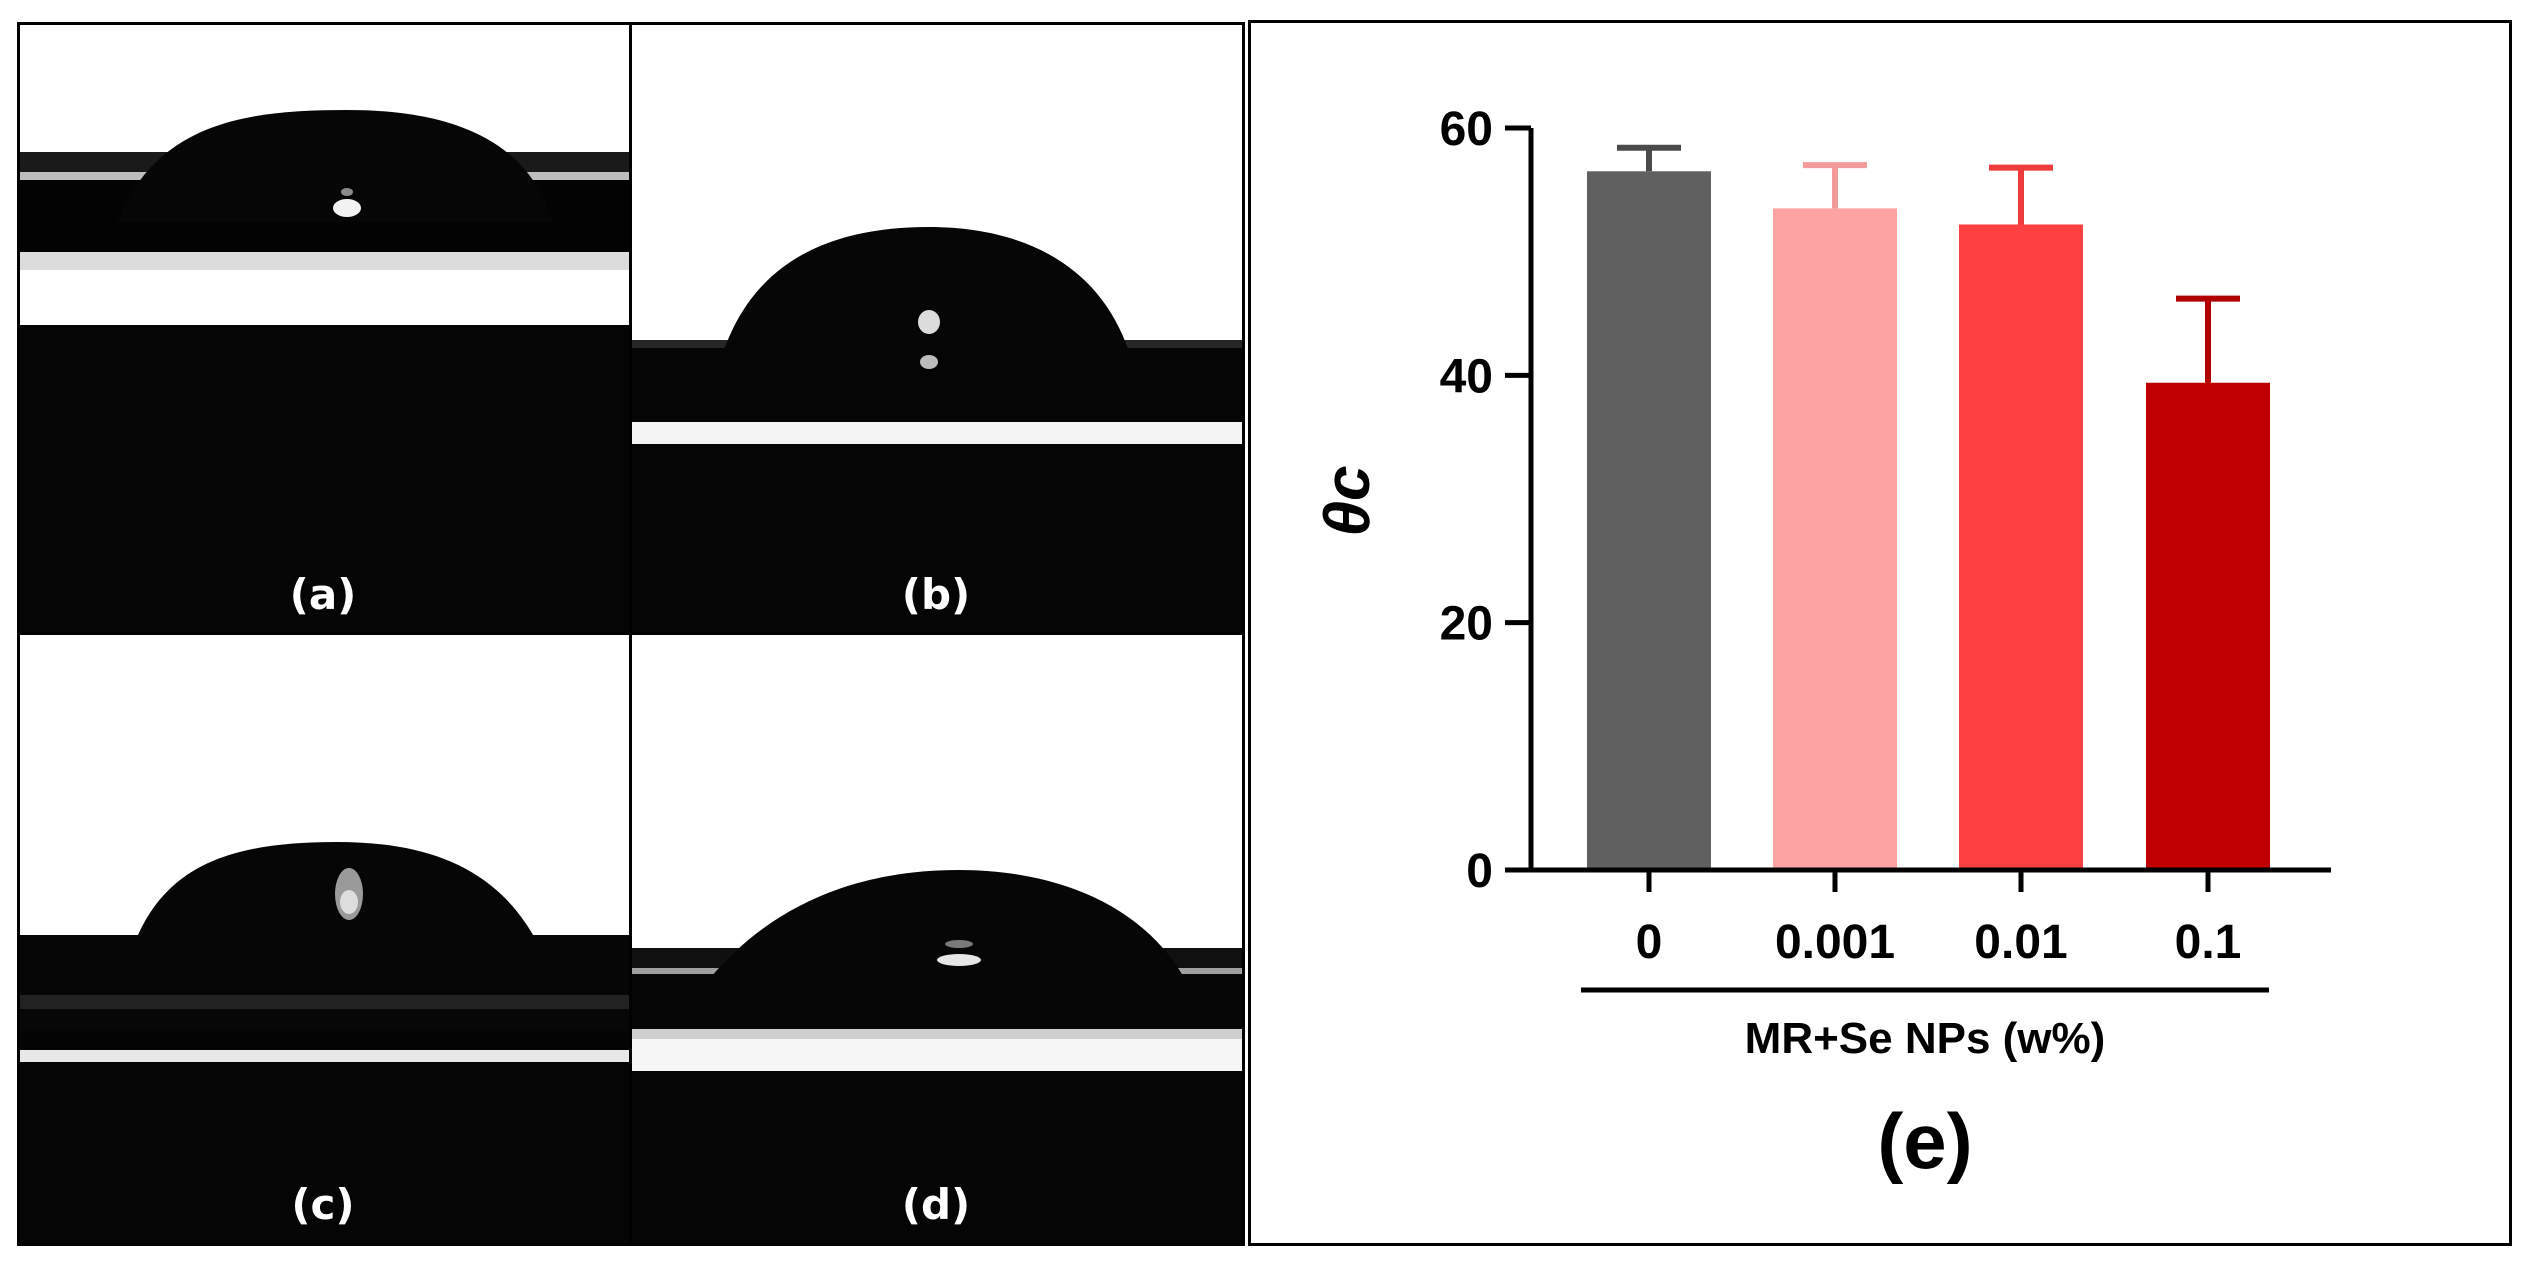  Describe the element at coordinates (1928, 263) in the screenshot. I see `error-bars-layer` at that location.